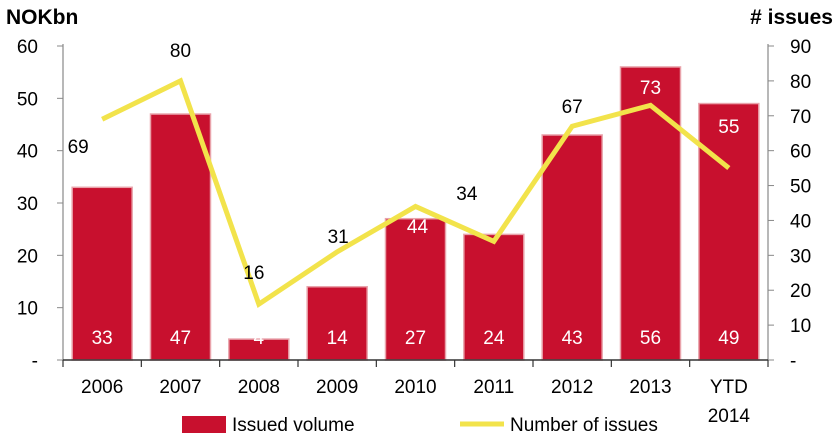 This screenshot has height=447, width=840. Describe the element at coordinates (259, 338) in the screenshot. I see `bar-value-label: 4` at that location.